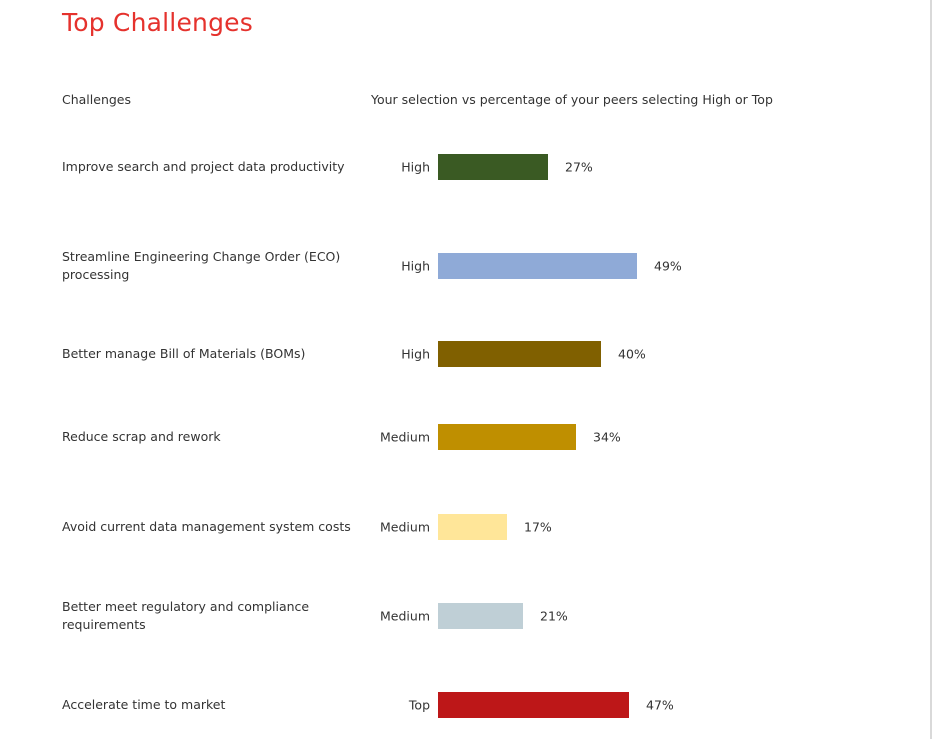 This screenshot has width=934, height=739. Describe the element at coordinates (184, 353) in the screenshot. I see `challenge-label: Better manage Bill of Materials (BOMs)` at that location.